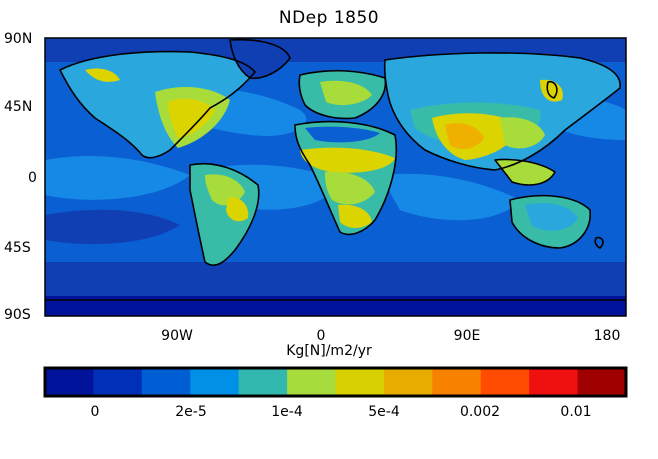  Describe the element at coordinates (480, 412) in the screenshot. I see `colorbar-tick-label: 0.002` at that location.